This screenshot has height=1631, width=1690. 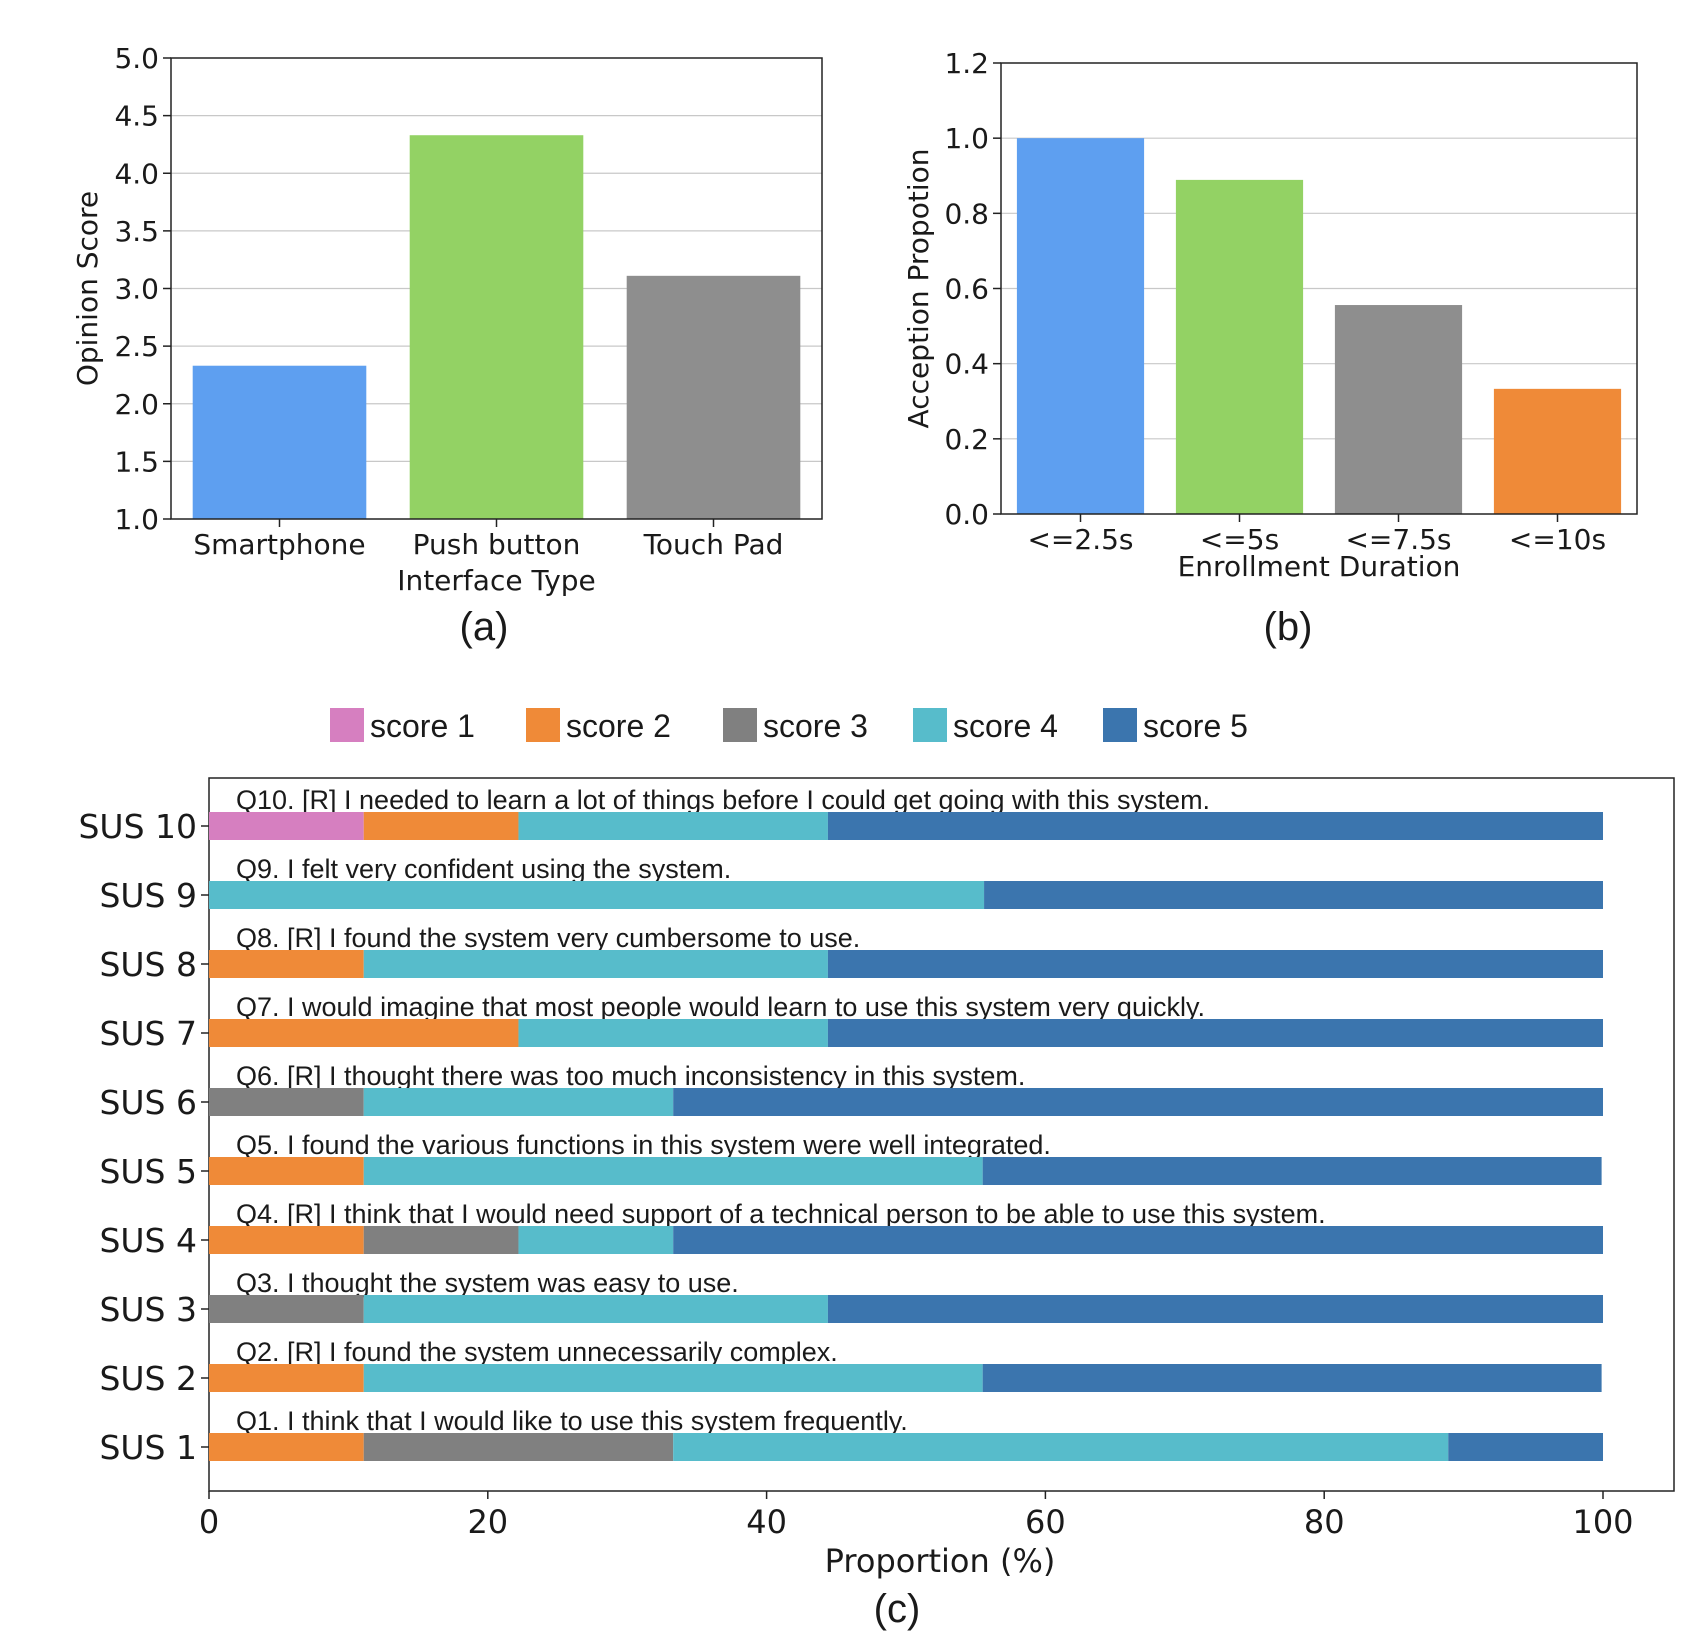 I want to click on row-label: SUS 7, so click(x=148, y=1033).